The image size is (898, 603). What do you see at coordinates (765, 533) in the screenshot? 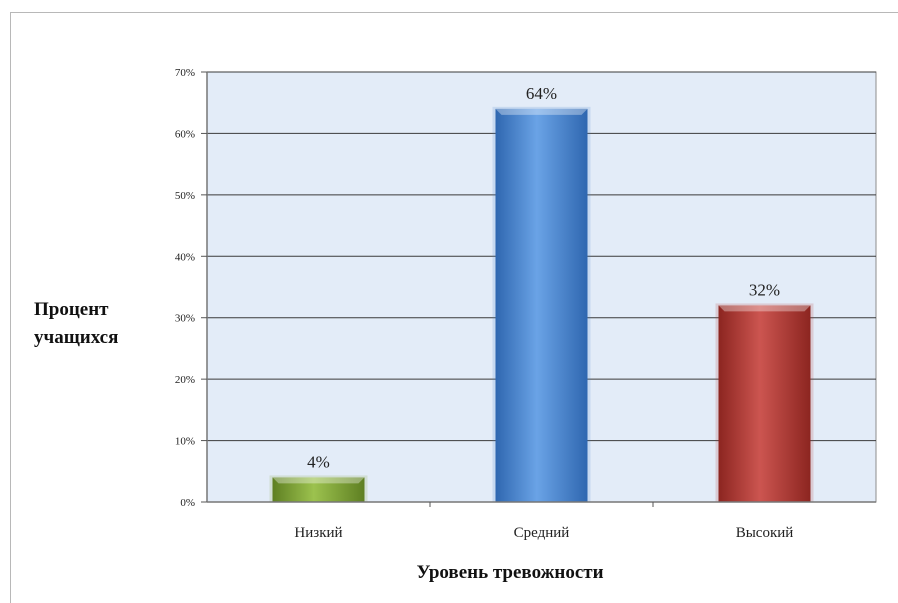
I see `x-tick-label: Высокий` at bounding box center [765, 533].